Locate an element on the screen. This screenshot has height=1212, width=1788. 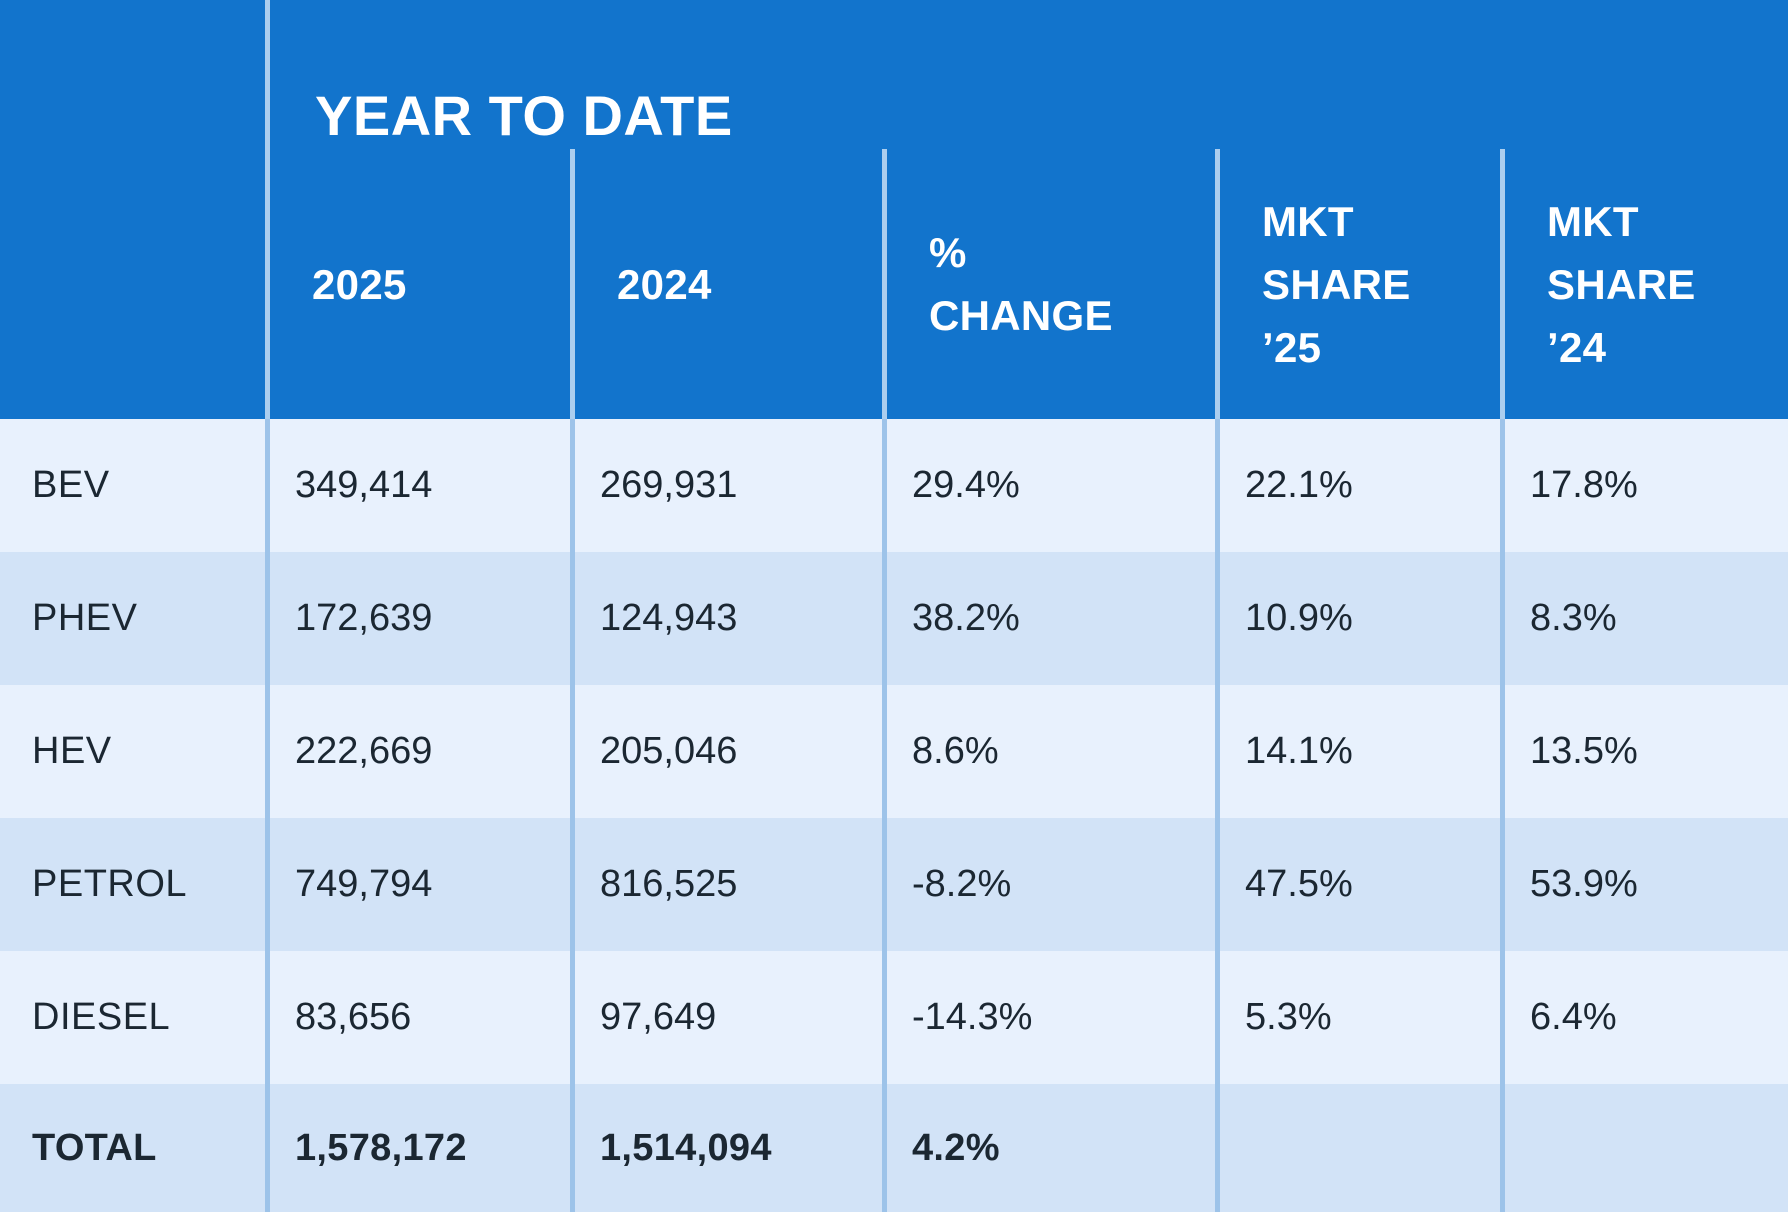
table-row-phev: PHEV 172,639 124,943 38.2% 10.9% 8.3% is located at coordinates (894, 618).